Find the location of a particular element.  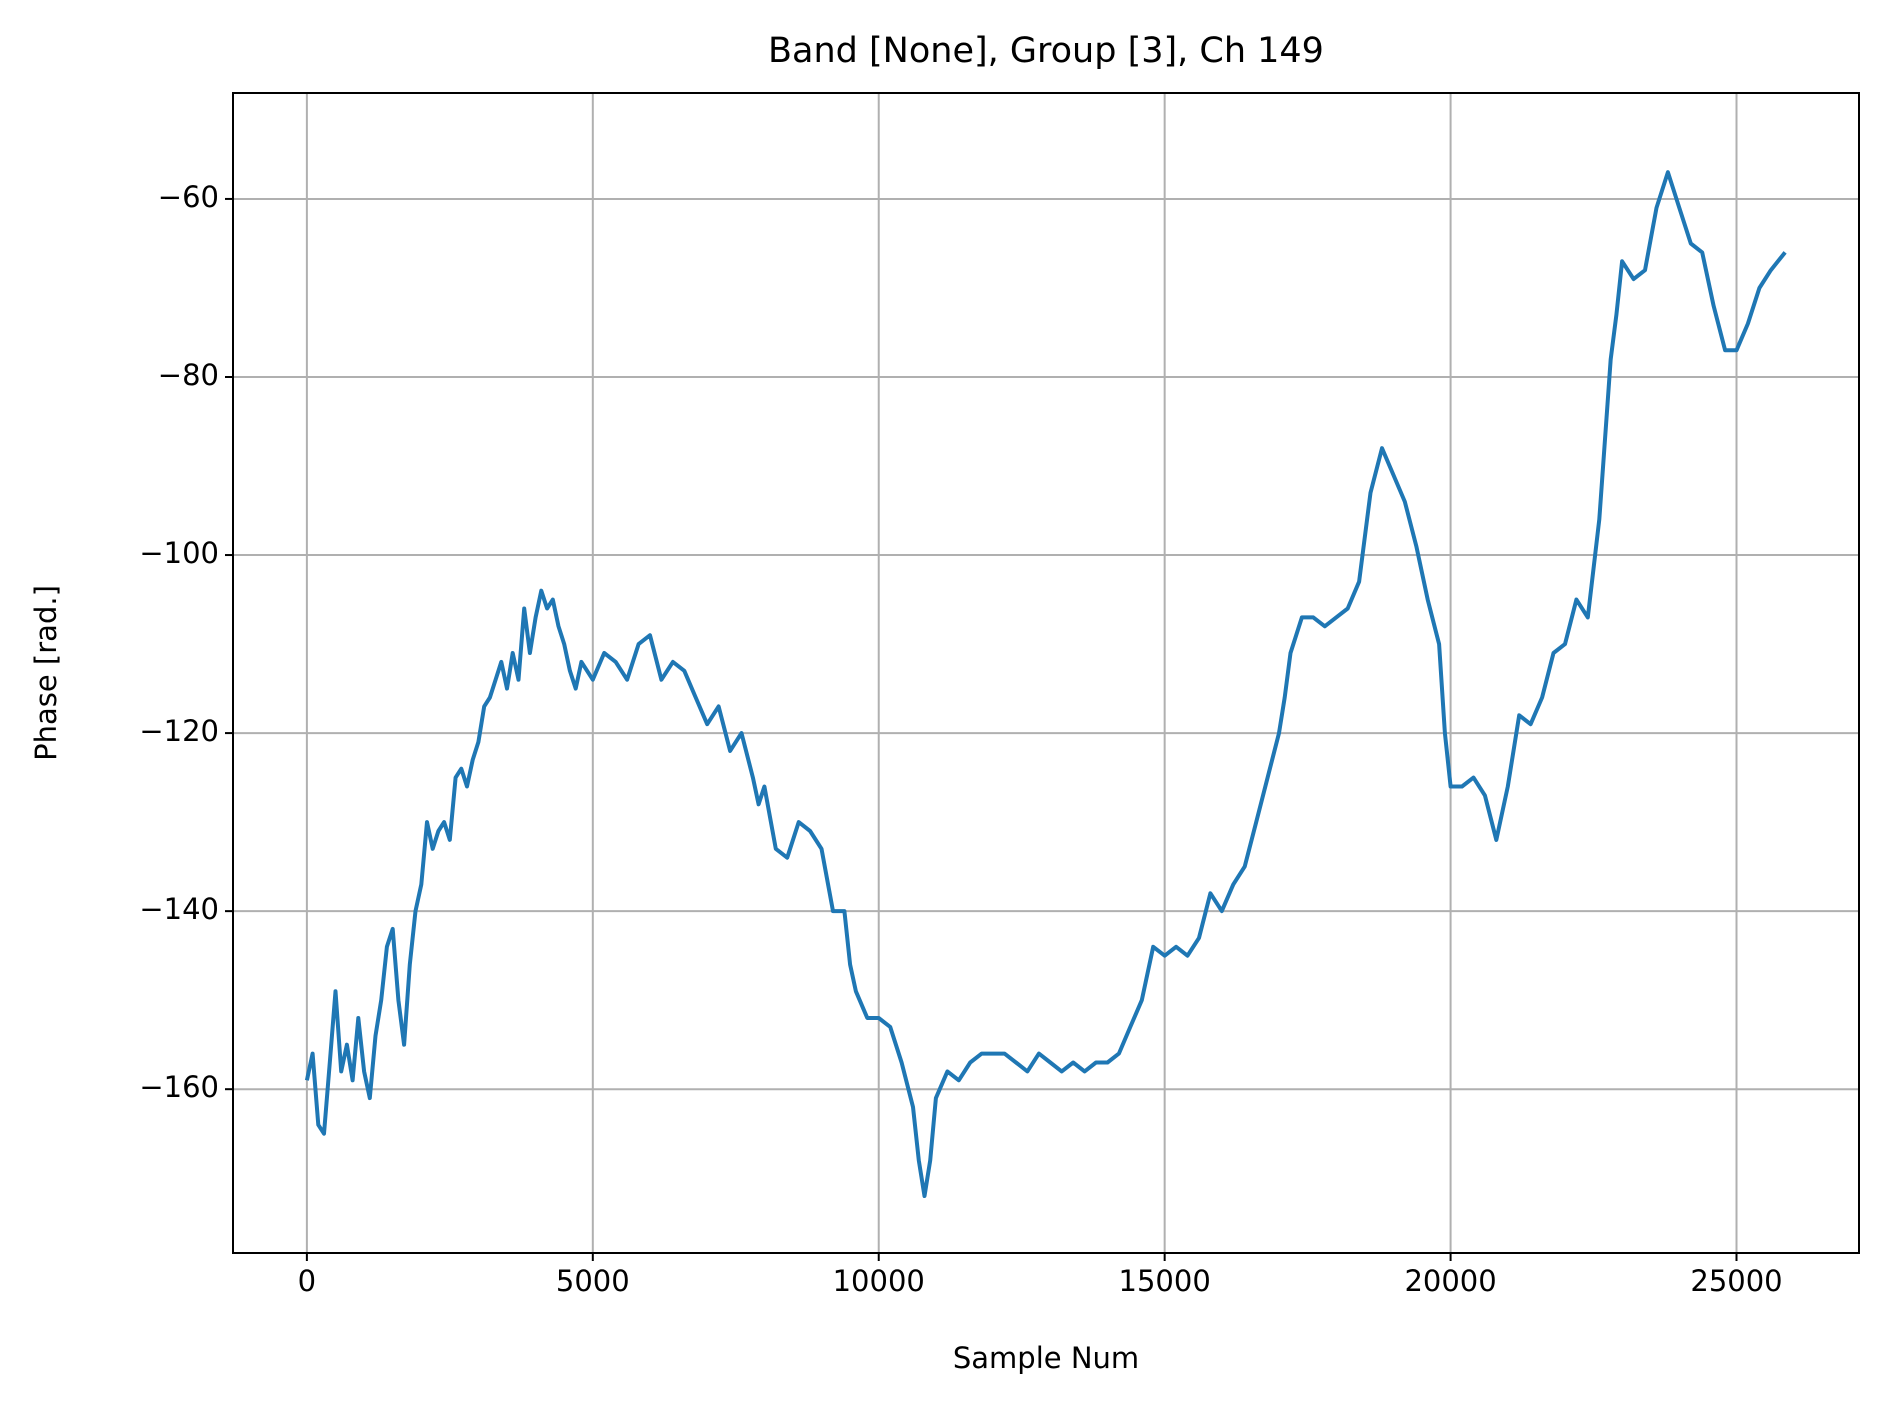

x-tick-label: 10000 is located at coordinates (879, 1281).